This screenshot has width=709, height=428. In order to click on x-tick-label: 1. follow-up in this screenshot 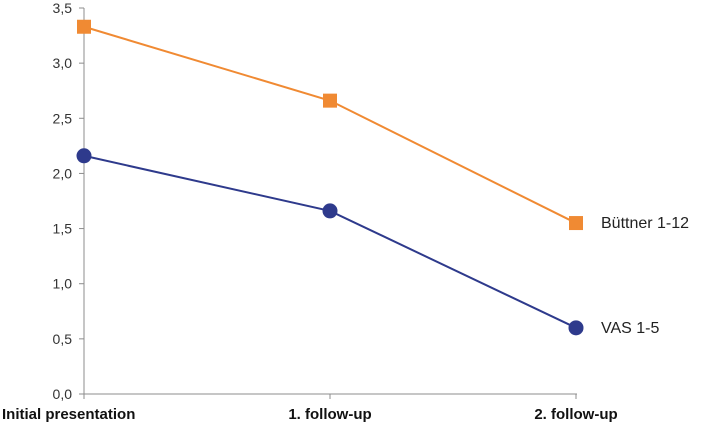, I will do `click(329, 414)`.